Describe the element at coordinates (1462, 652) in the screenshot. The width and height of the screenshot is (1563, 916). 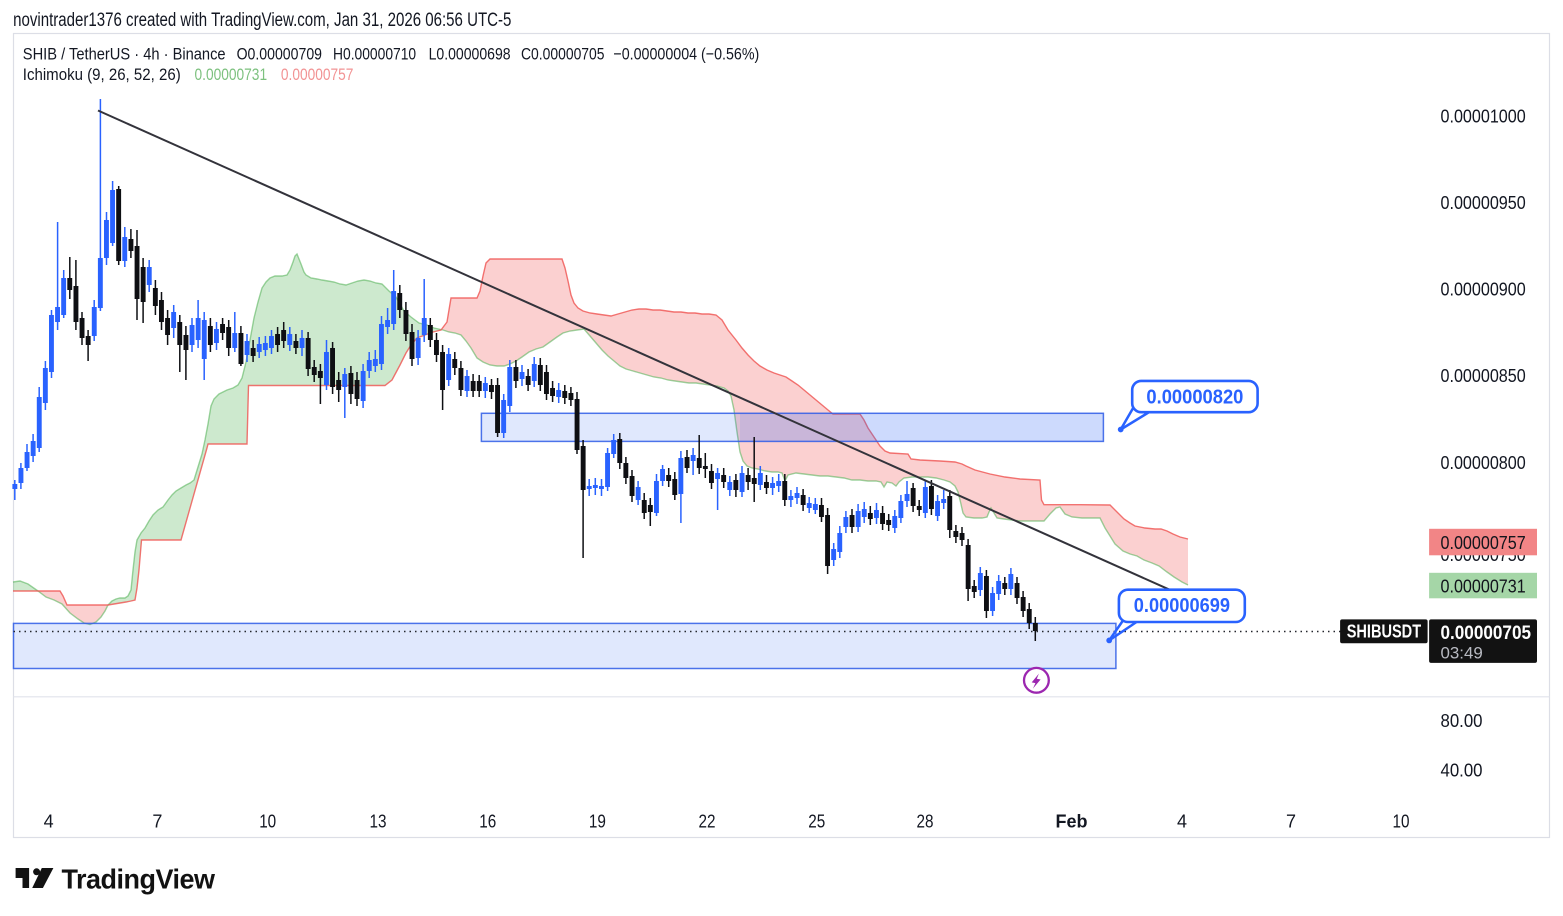
I see `svg-text: 03:49` at that location.